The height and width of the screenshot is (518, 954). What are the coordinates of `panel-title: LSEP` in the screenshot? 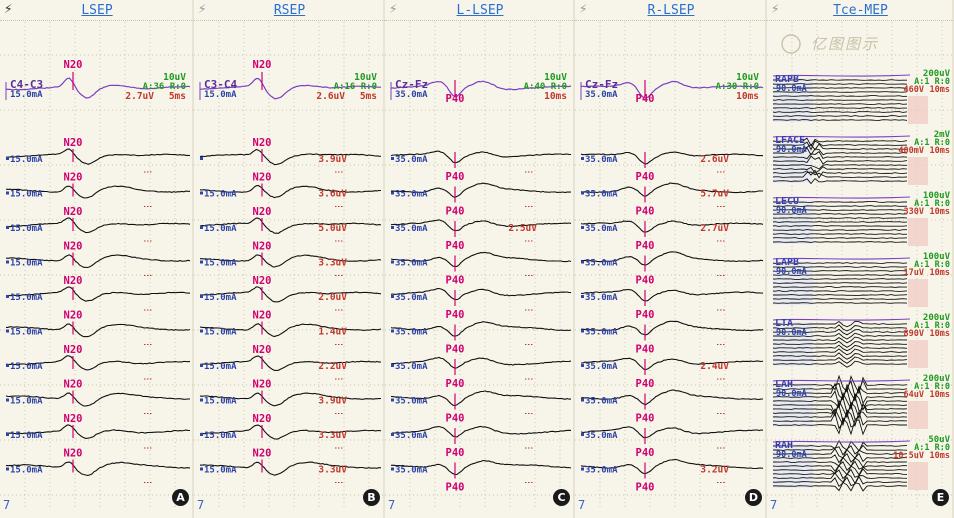 It's located at (97, 10).